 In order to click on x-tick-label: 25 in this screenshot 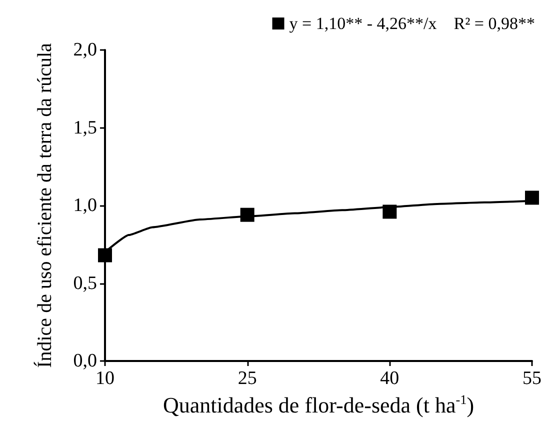, I will do `click(247, 378)`.